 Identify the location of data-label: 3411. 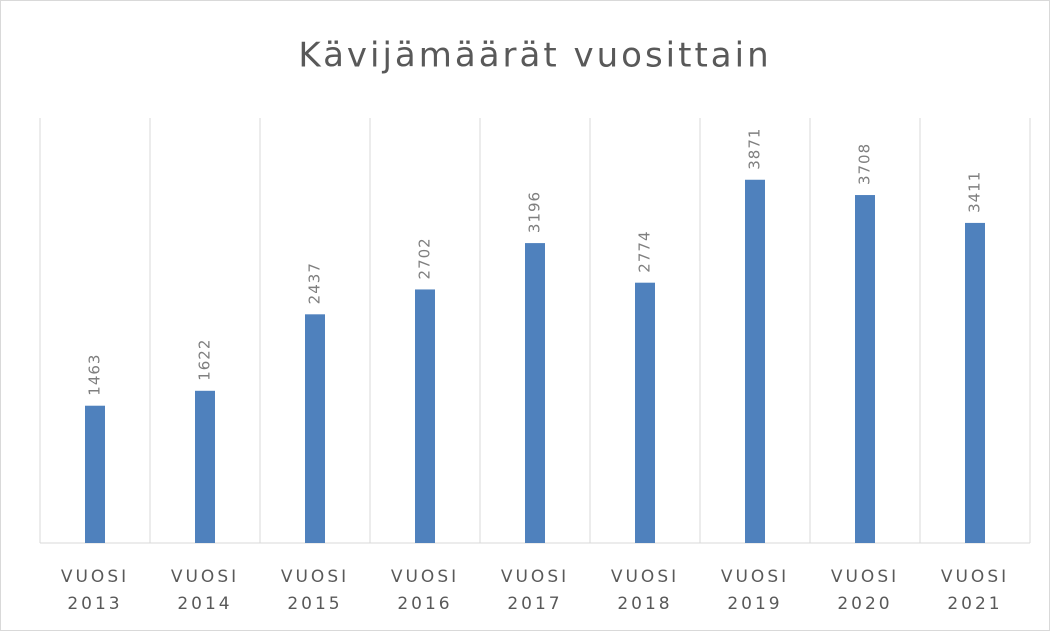
(975, 192).